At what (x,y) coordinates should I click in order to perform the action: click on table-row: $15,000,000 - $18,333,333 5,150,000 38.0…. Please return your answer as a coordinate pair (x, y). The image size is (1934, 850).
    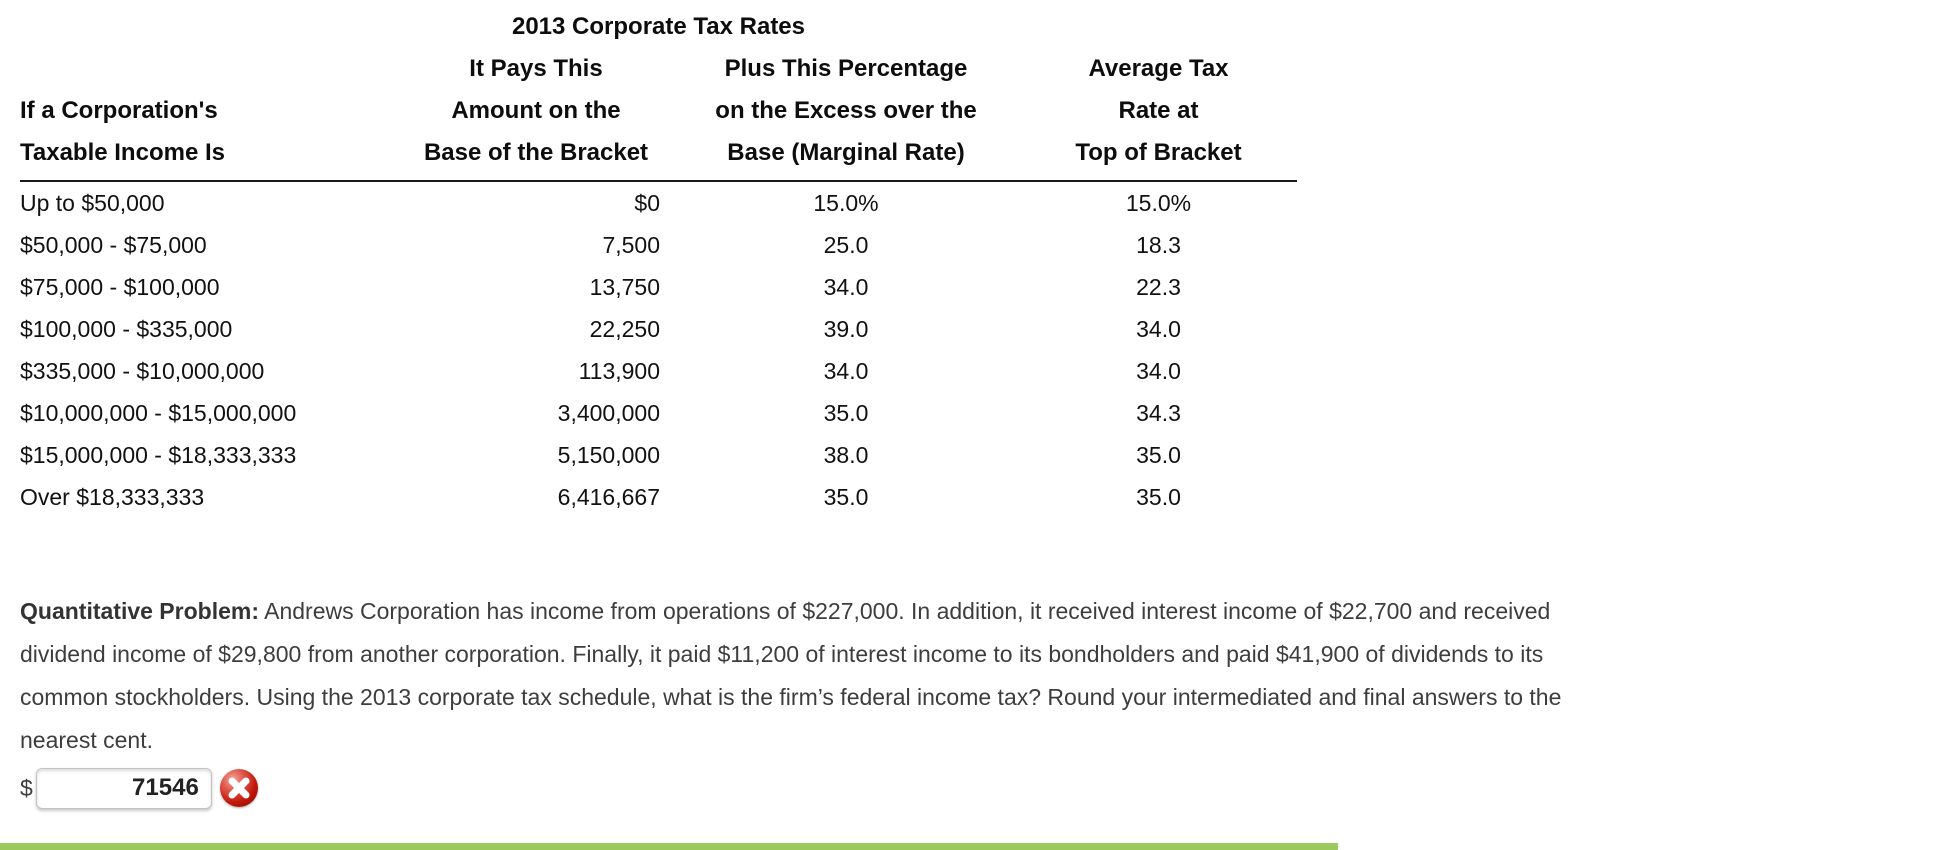
    Looking at the image, I should click on (600, 455).